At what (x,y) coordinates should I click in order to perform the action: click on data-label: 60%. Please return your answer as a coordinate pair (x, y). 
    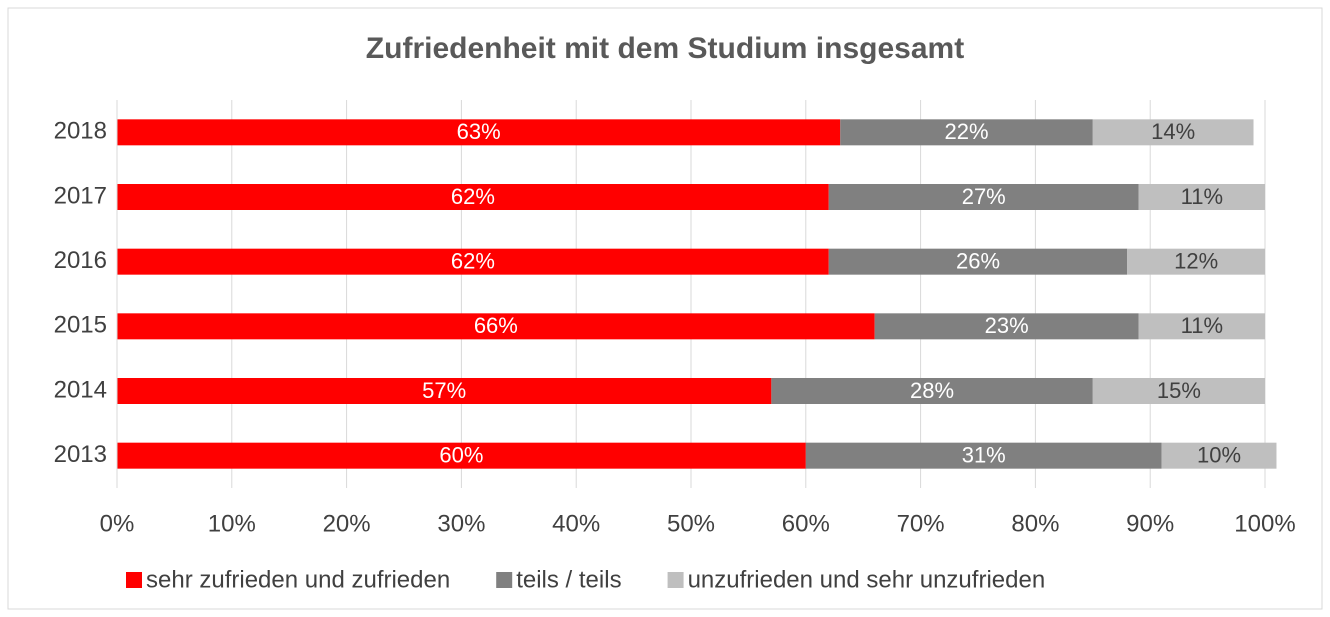
    Looking at the image, I should click on (461, 454).